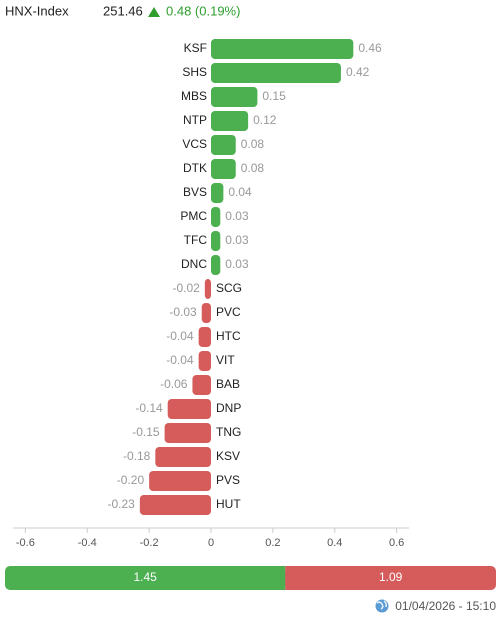  I want to click on index-name: HNX-Index, so click(37, 10).